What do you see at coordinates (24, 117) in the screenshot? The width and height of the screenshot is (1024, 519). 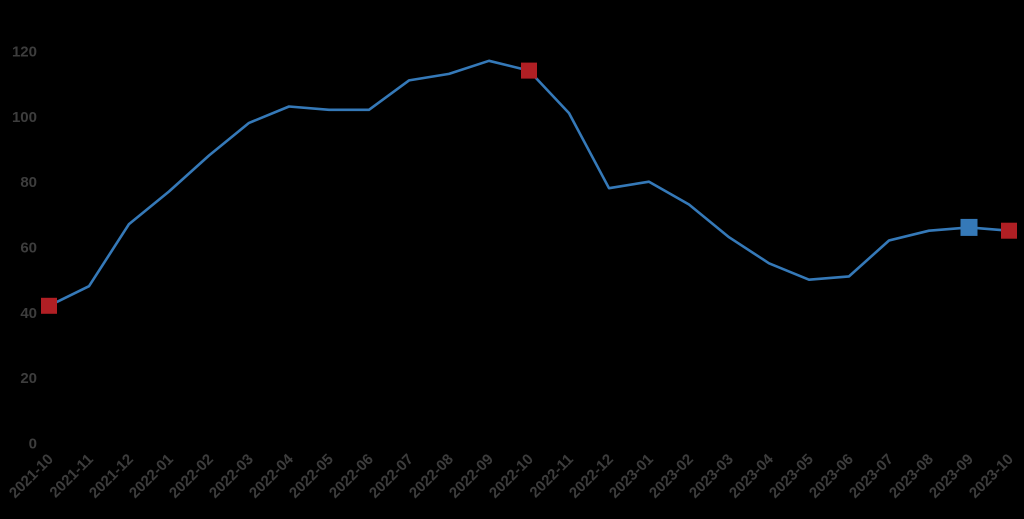 I see `y-axis-tick-label: 100` at bounding box center [24, 117].